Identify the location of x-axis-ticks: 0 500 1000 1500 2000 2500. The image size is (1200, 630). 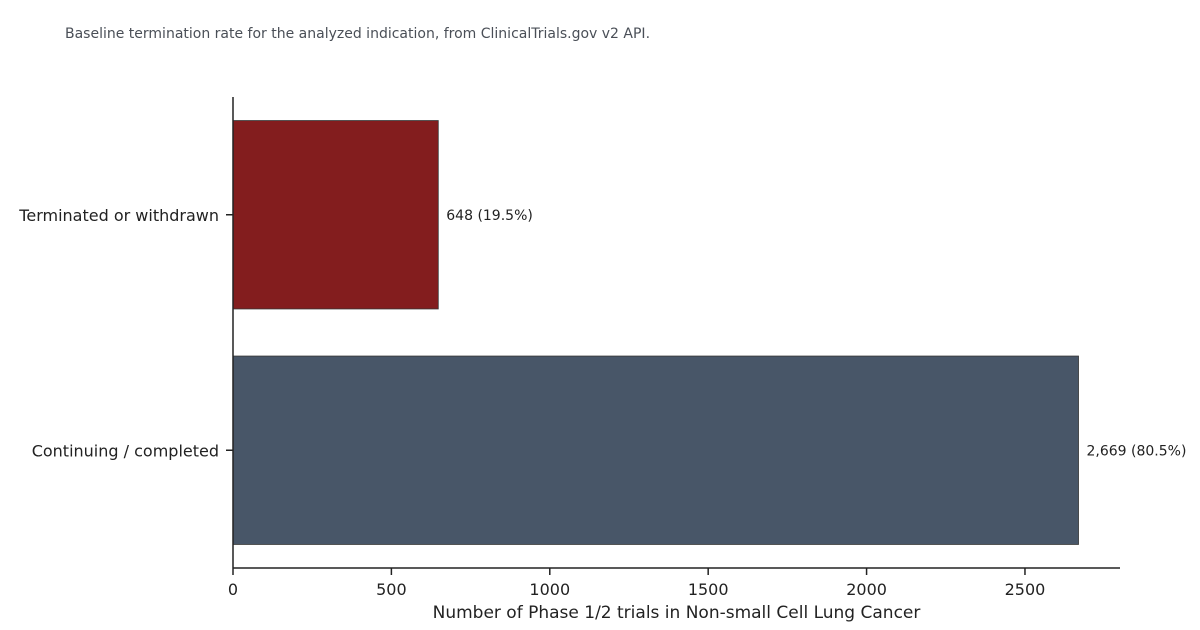
(636, 583).